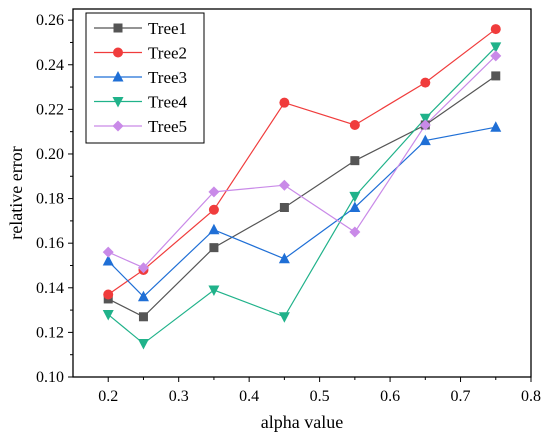 The image size is (550, 441). I want to click on y-tick-label: 0.18, so click(50, 199).